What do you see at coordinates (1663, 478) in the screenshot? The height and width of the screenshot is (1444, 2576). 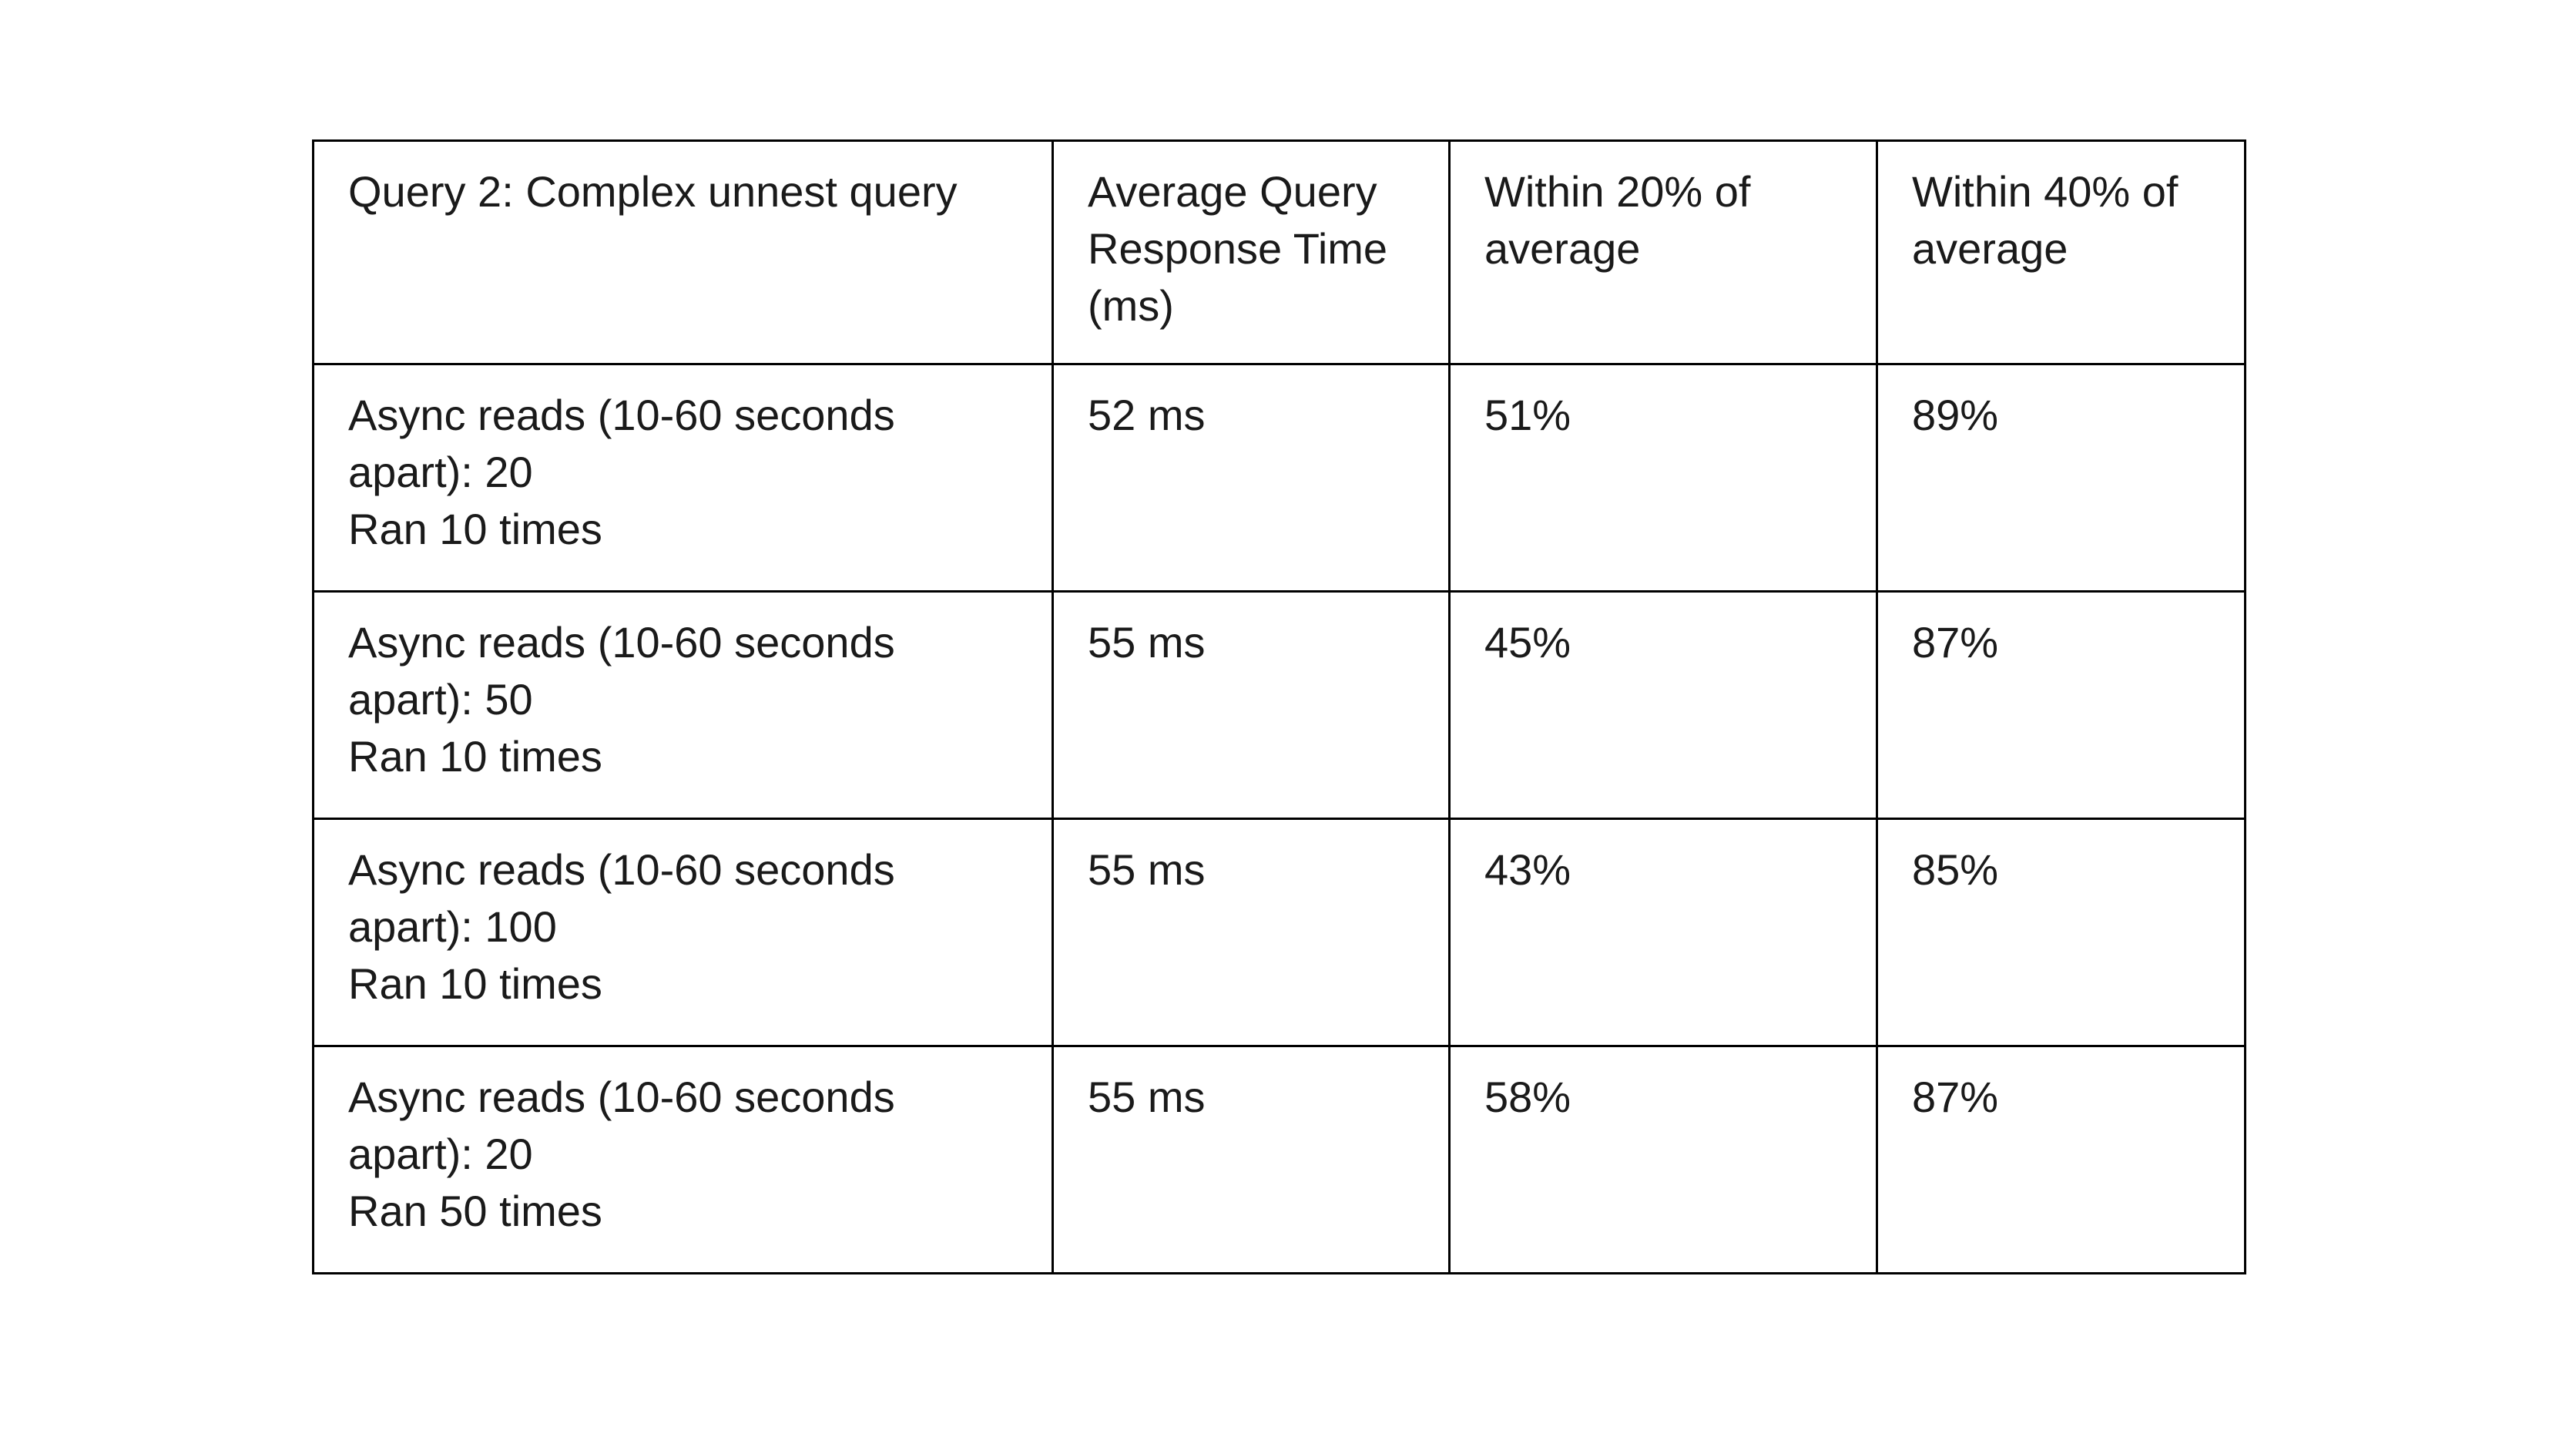 I see `cell-within-20: 51%` at bounding box center [1663, 478].